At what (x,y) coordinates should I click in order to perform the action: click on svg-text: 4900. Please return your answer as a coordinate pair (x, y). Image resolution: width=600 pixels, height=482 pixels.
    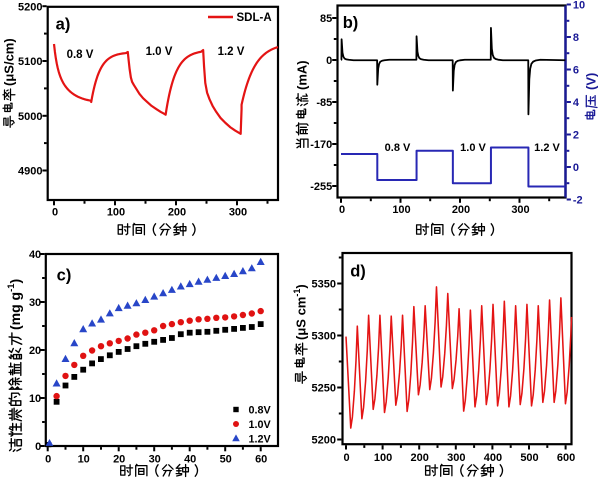
    Looking at the image, I should click on (30, 172).